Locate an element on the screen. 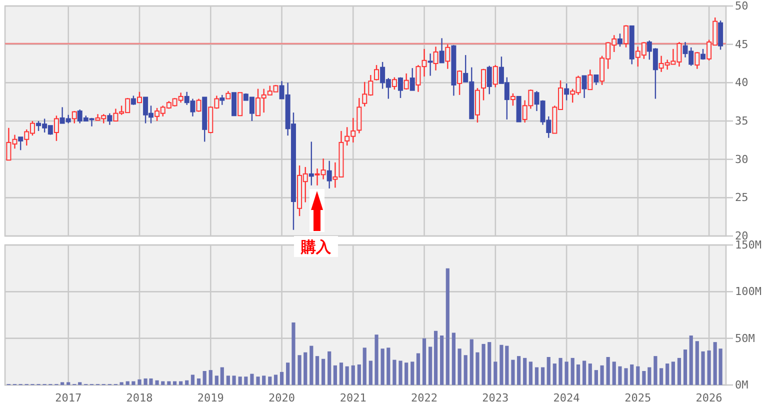  x-tick-label: 2019 is located at coordinates (210, 398).